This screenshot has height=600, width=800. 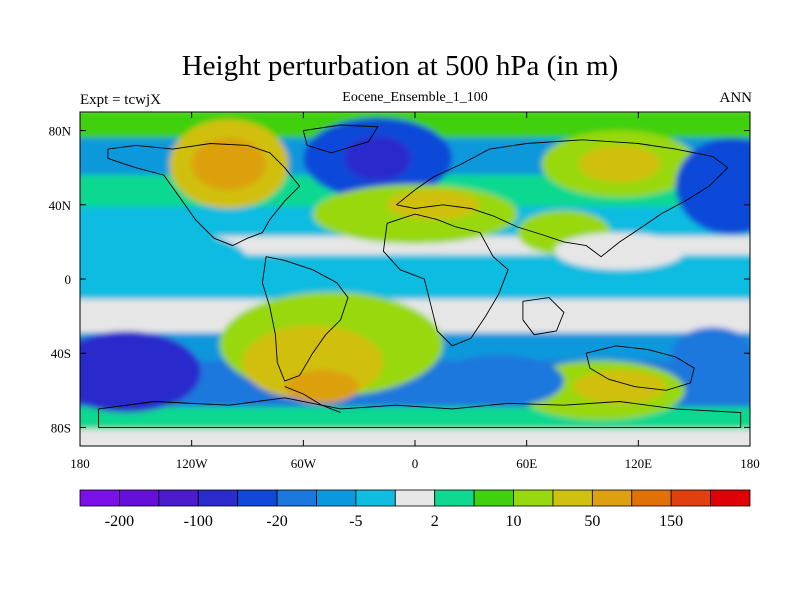 What do you see at coordinates (304, 463) in the screenshot?
I see `lon-tick-label: 60W` at bounding box center [304, 463].